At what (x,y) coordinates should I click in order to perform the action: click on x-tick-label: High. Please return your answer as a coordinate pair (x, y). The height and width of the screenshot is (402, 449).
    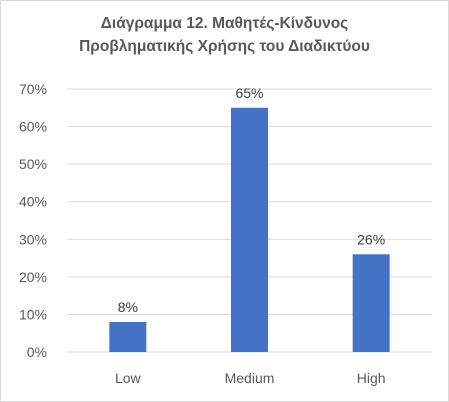
    Looking at the image, I should click on (371, 378).